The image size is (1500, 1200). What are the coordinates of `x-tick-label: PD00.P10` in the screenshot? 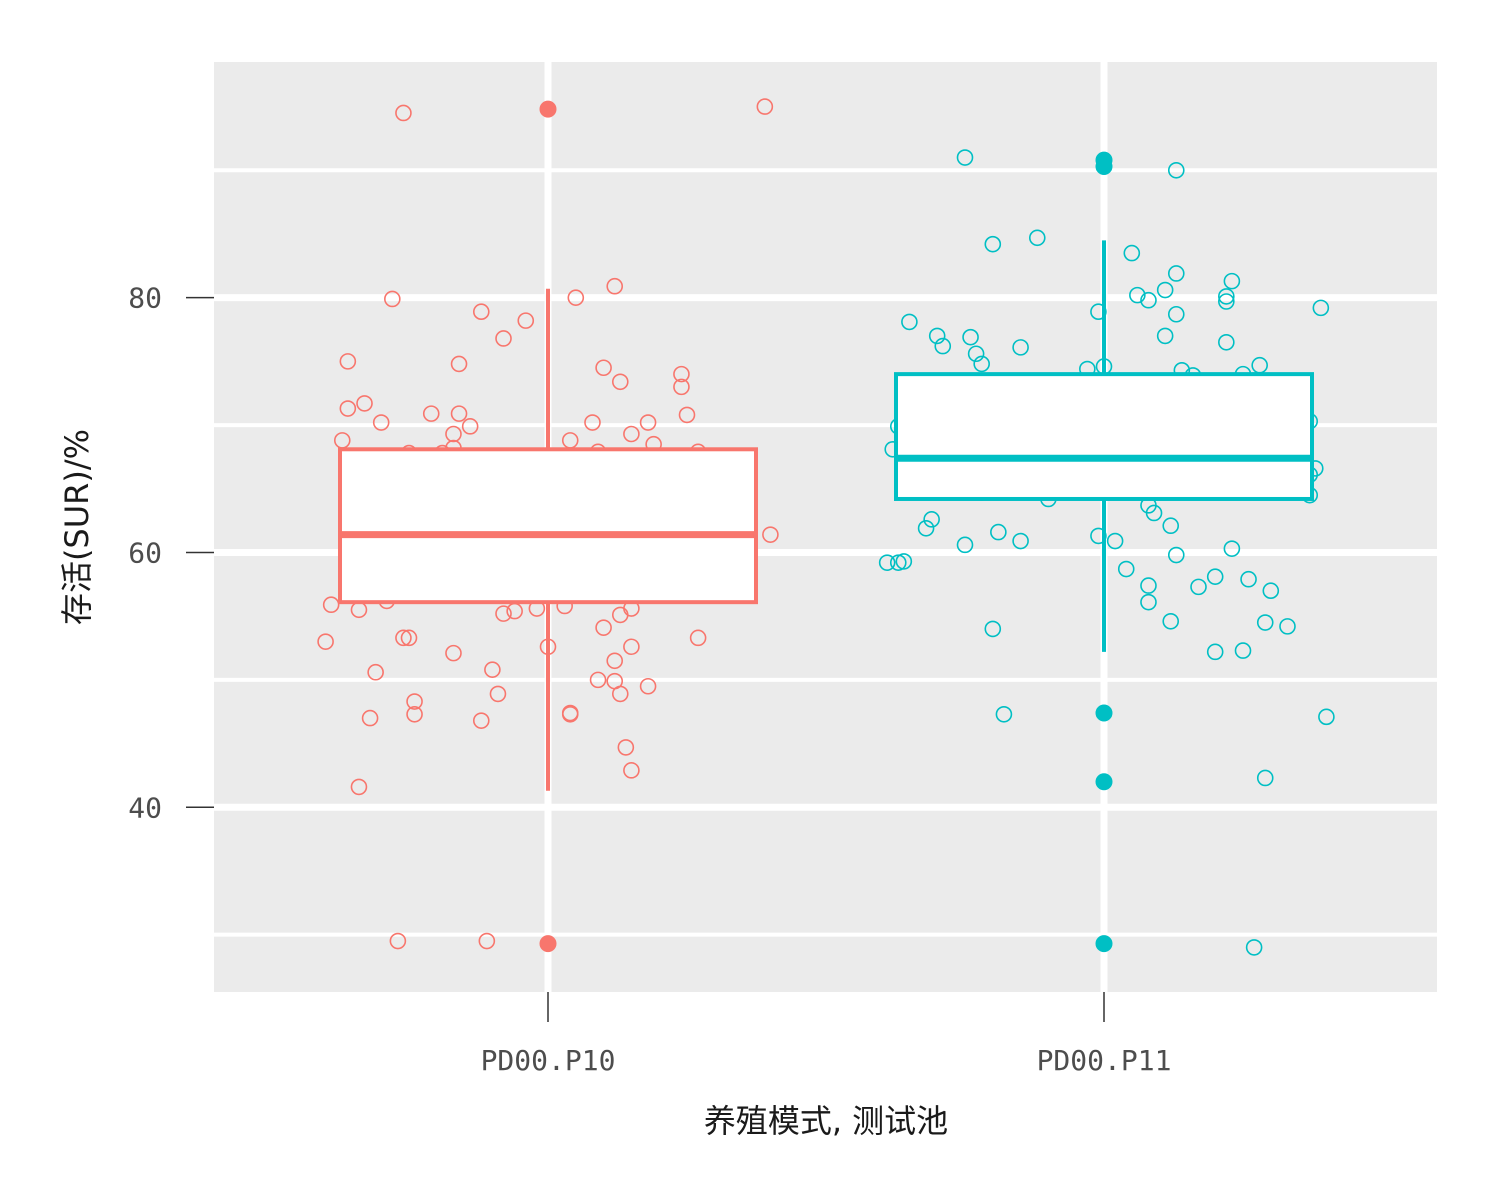 It's located at (548, 1060).